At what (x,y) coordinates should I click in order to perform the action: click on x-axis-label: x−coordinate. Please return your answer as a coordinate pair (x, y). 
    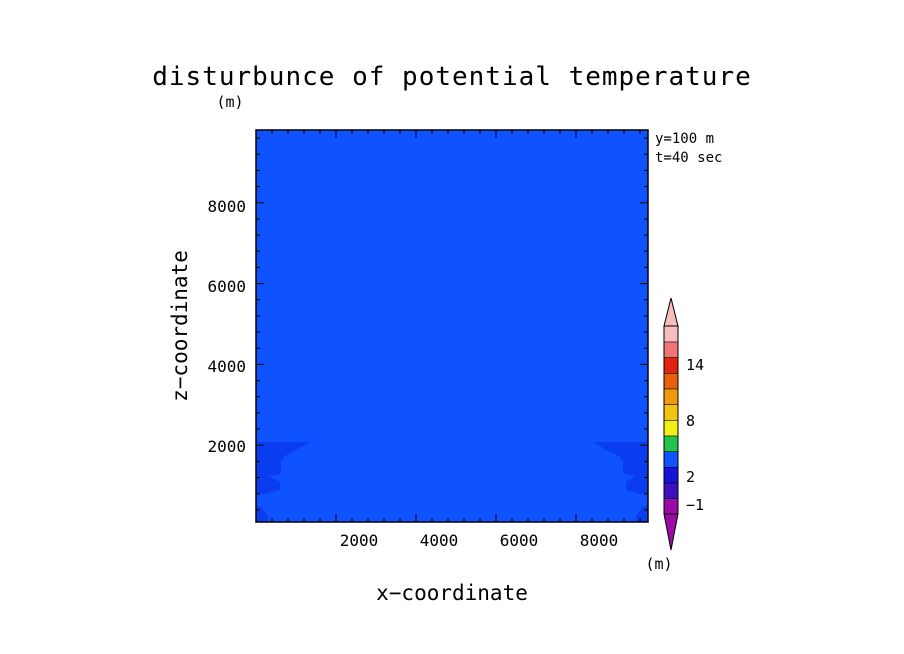
    Looking at the image, I should click on (452, 593).